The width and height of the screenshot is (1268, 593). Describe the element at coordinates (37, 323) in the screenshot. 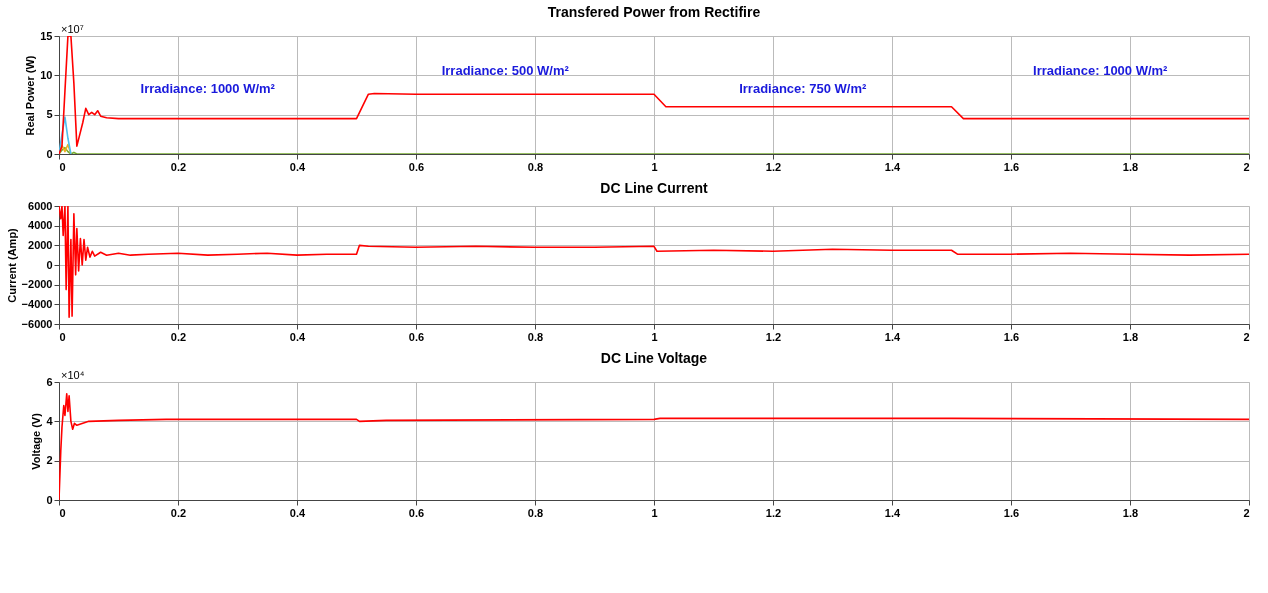

I see `y-tick-label: −6000` at that location.